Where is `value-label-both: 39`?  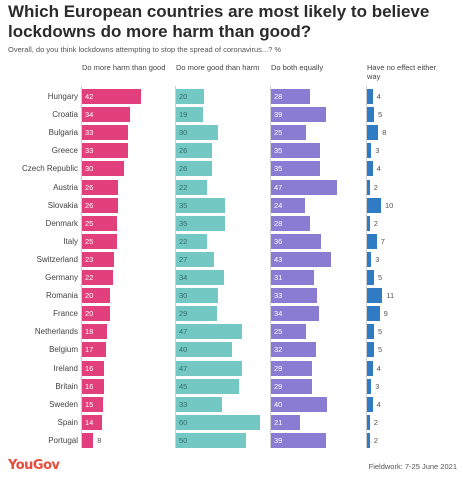 value-label-both: 39 is located at coordinates (278, 115).